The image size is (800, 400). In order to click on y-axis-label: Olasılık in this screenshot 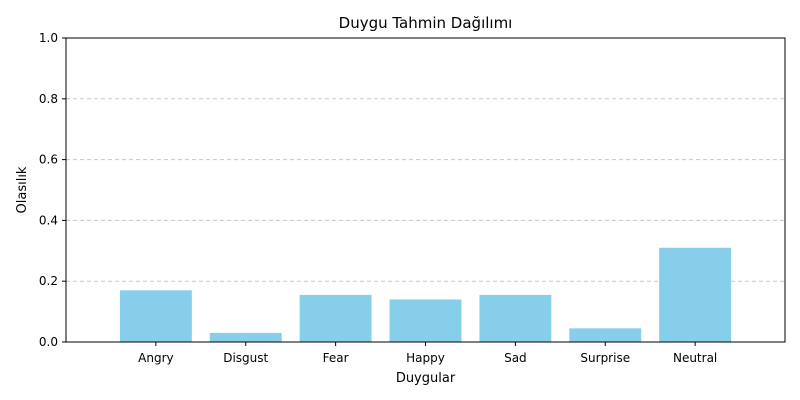, I will do `click(22, 189)`.